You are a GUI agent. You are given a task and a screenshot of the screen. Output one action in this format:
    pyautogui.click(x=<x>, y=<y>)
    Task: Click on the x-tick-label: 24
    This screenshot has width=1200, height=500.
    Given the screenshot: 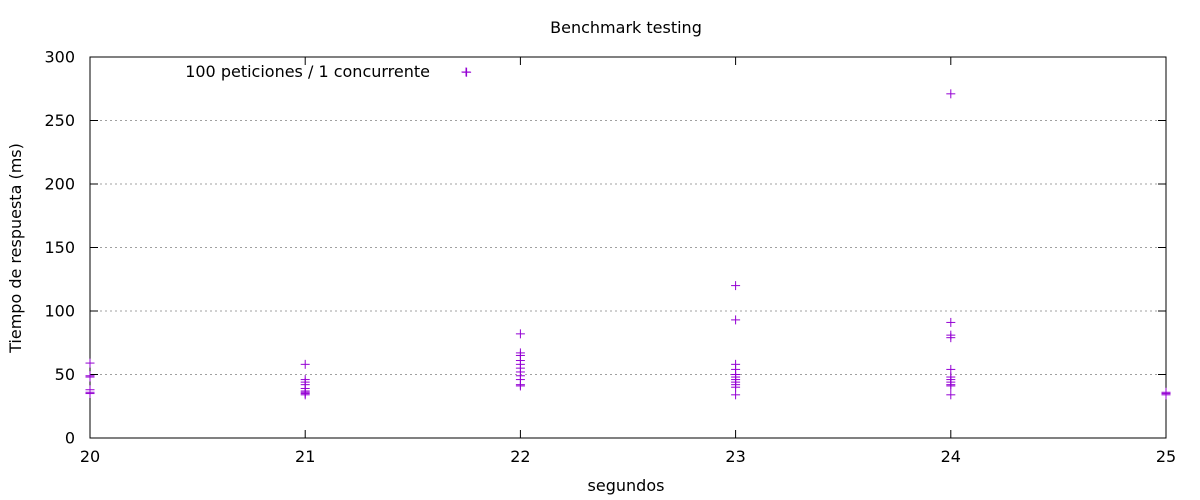 What is the action you would take?
    pyautogui.click(x=951, y=456)
    